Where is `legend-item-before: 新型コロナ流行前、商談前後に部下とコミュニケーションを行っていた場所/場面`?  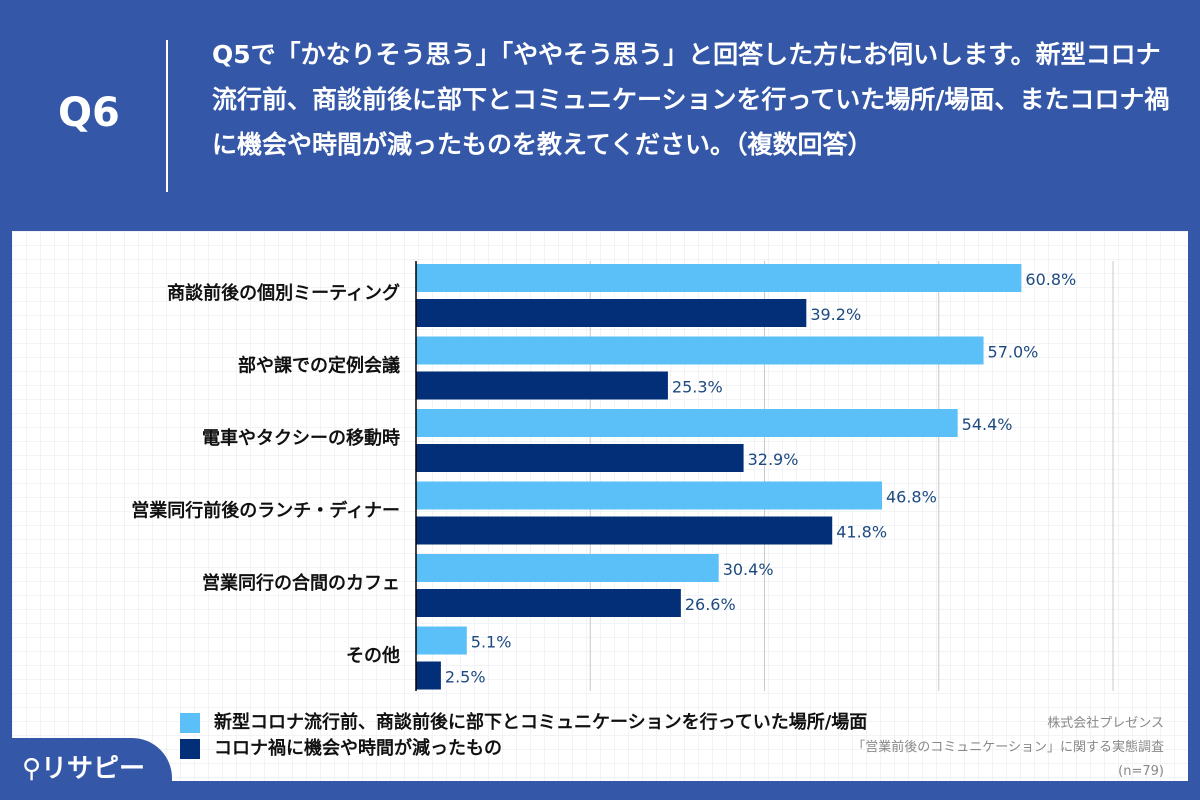
legend-item-before: 新型コロナ流行前、商談前後に部下とコミュニケーションを行っていた場所/場面 is located at coordinates (523, 723).